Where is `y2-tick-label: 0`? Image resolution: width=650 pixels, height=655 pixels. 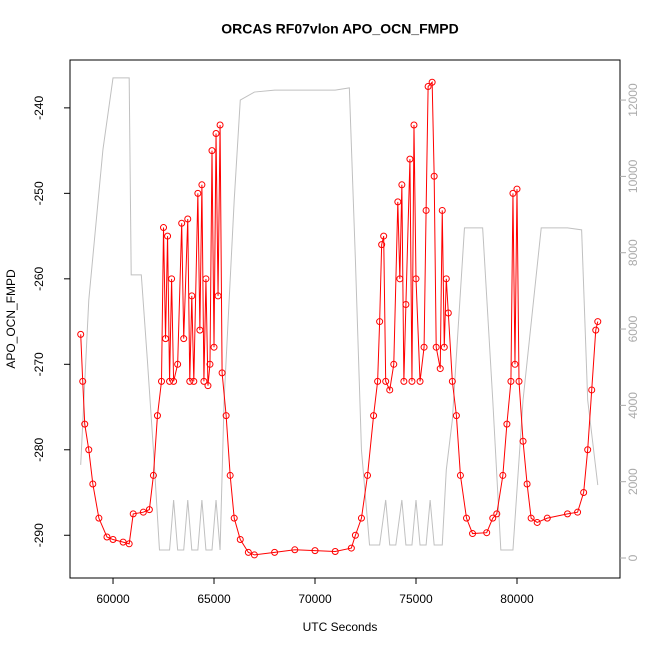 y2-tick-label: 0 is located at coordinates (633, 557).